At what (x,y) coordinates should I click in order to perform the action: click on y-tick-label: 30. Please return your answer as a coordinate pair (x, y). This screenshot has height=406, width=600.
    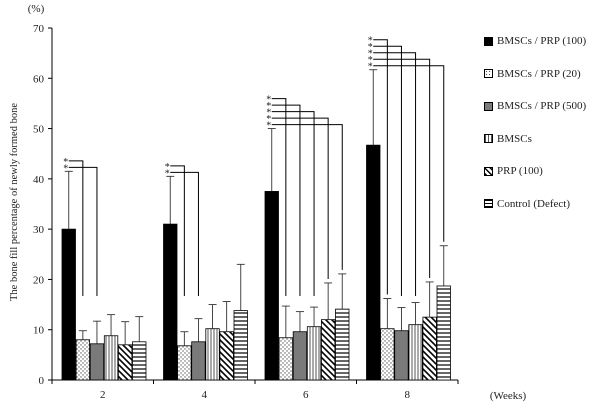
    Looking at the image, I should click on (39, 230).